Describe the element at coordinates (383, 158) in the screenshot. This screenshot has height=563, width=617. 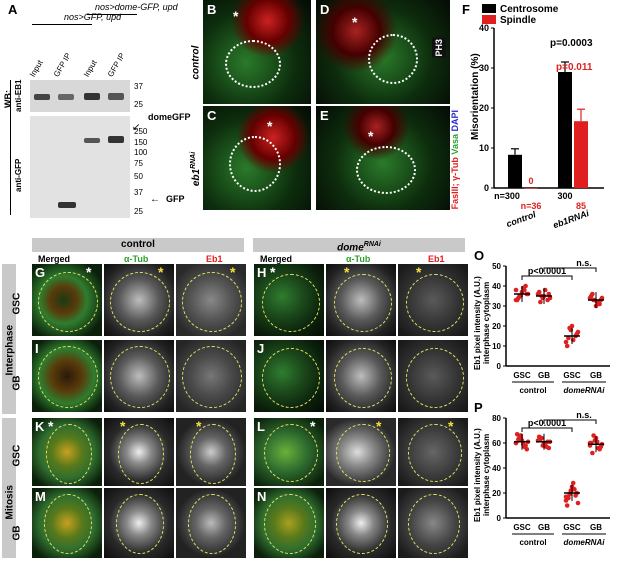
I see `panel-e-image: E *` at that location.